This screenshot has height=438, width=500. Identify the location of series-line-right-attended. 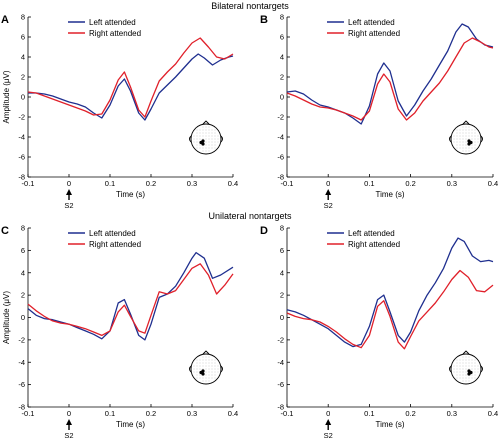
(130, 77).